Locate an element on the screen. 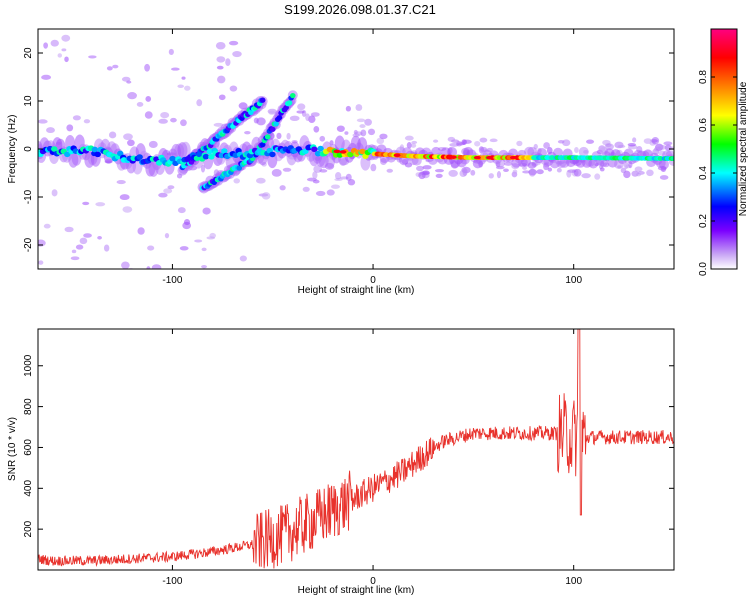  spectrogram-xlabel: Height of straight line (km) is located at coordinates (356, 290).